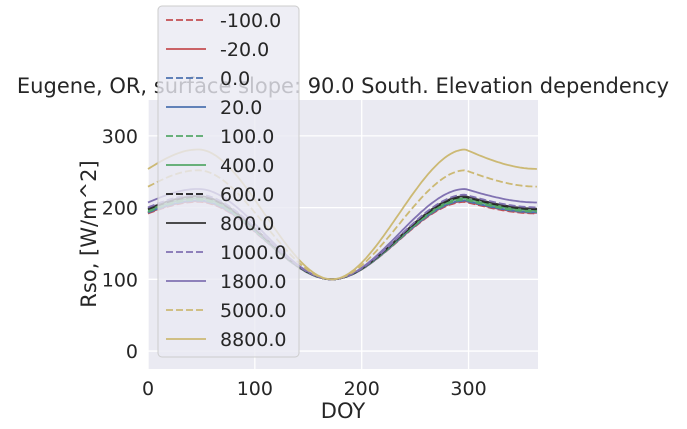 Image resolution: width=687 pixels, height=429 pixels. What do you see at coordinates (247, 166) in the screenshot?
I see `legend-label: 400.0` at bounding box center [247, 166].